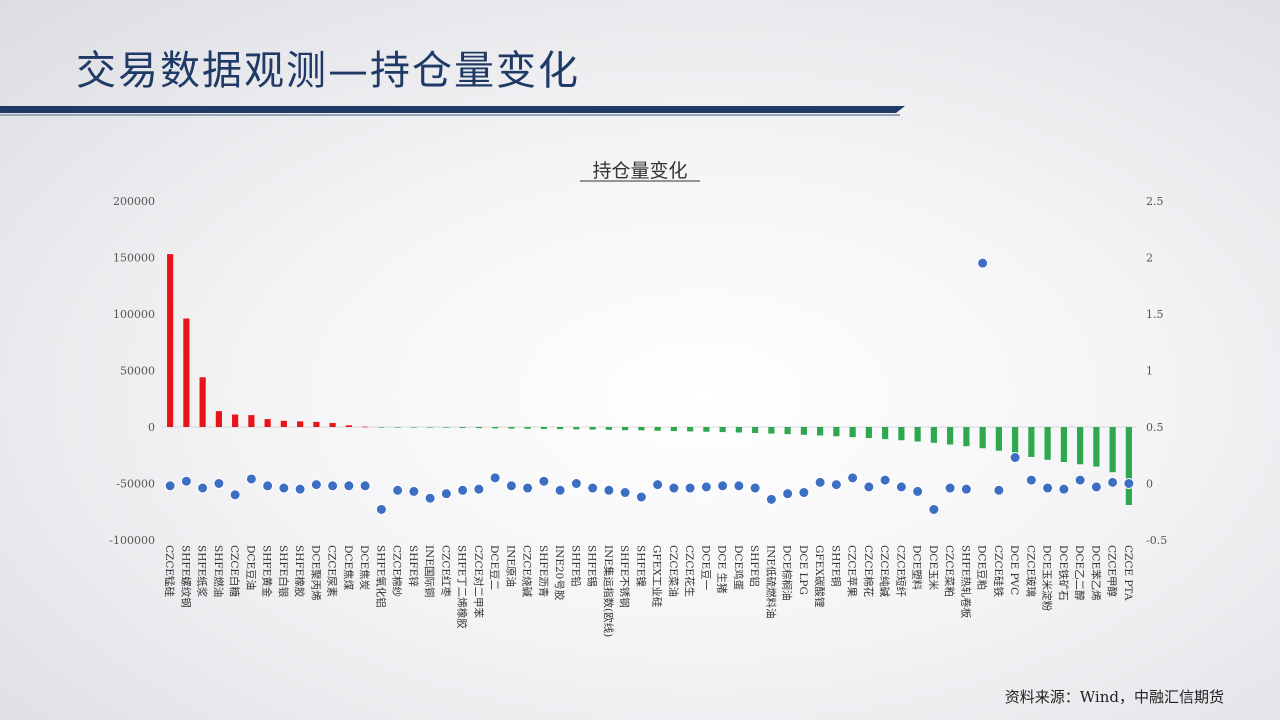 The height and width of the screenshot is (720, 1280). I want to click on category-label: DCE豆油, so click(250, 567).